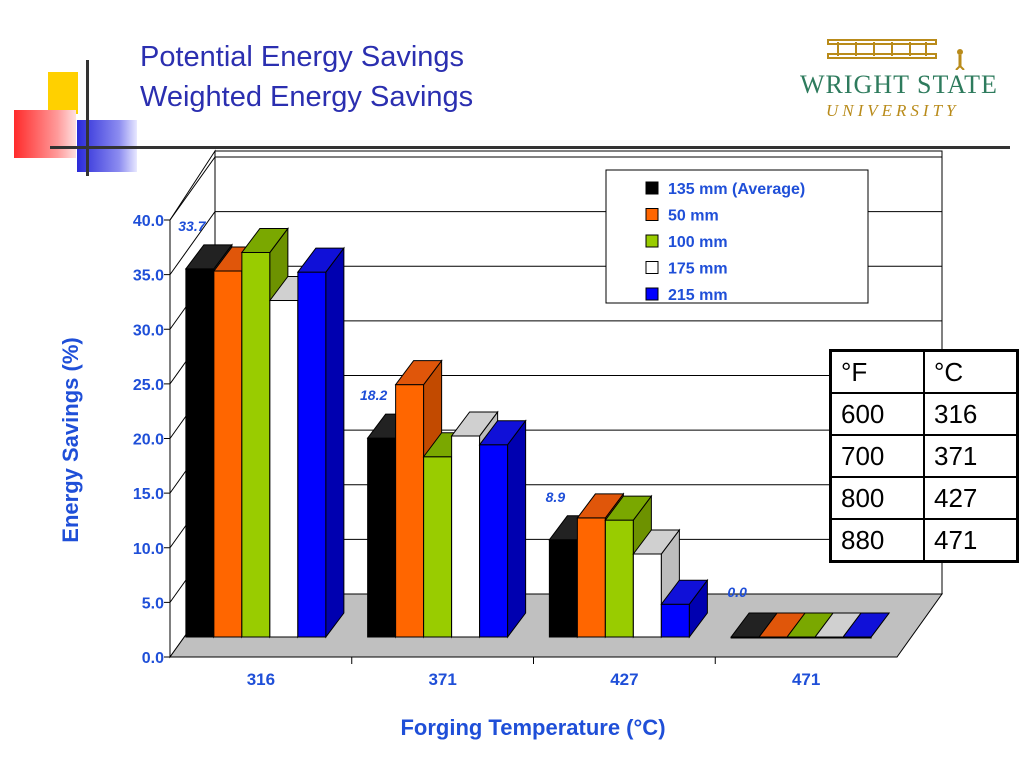 Image resolution: width=1024 pixels, height=768 pixels. I want to click on x-tick-label: 316, so click(261, 679).